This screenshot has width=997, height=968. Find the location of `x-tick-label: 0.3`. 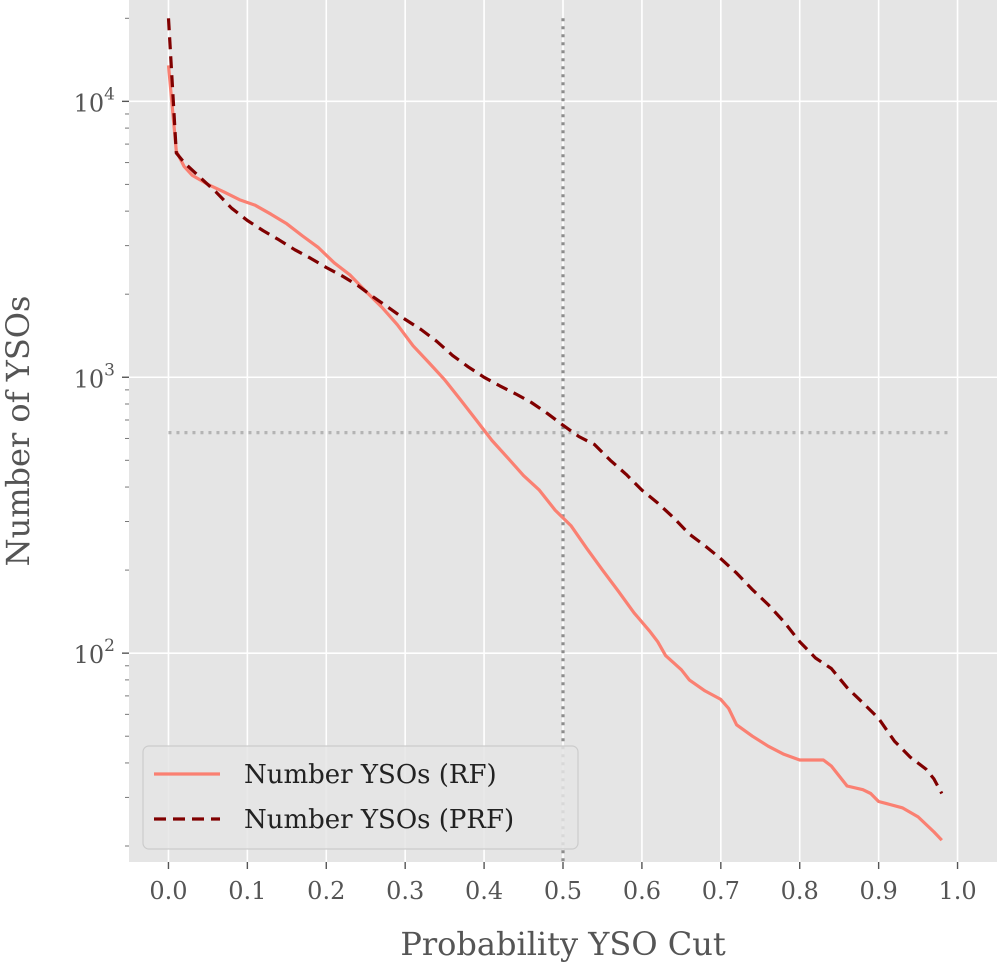

x-tick-label: 0.3 is located at coordinates (405, 891).